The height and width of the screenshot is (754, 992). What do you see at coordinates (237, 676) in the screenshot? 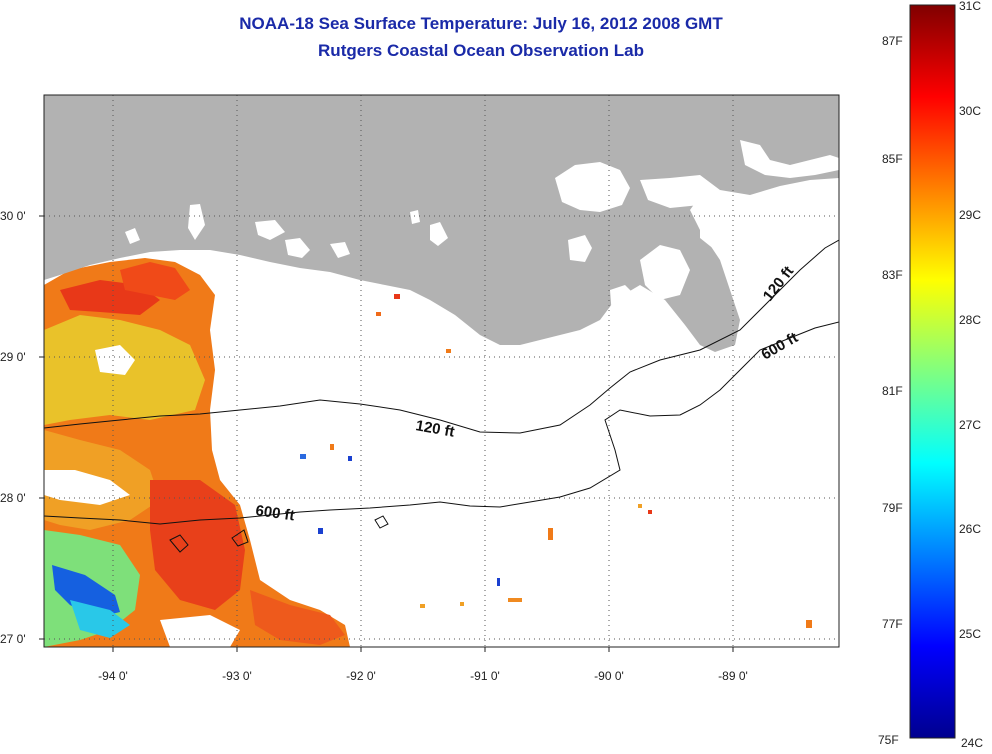
I see `lon-label-93: -93 0'` at bounding box center [237, 676].